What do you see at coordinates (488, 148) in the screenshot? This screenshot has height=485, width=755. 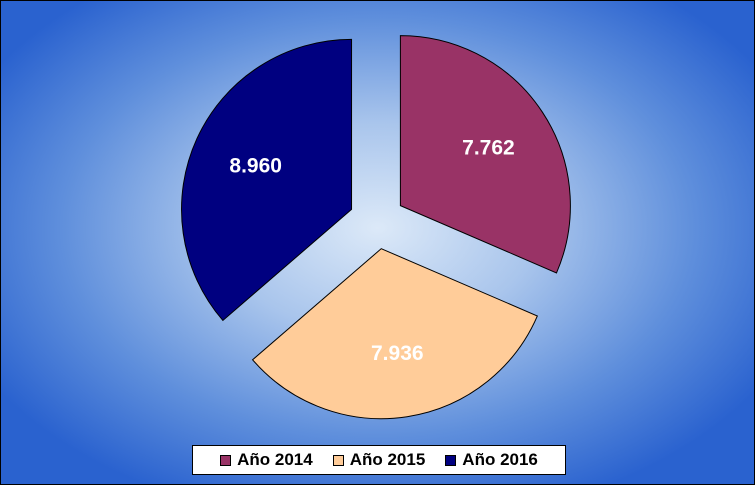 I see `data-label-2014: 7.762` at bounding box center [488, 148].